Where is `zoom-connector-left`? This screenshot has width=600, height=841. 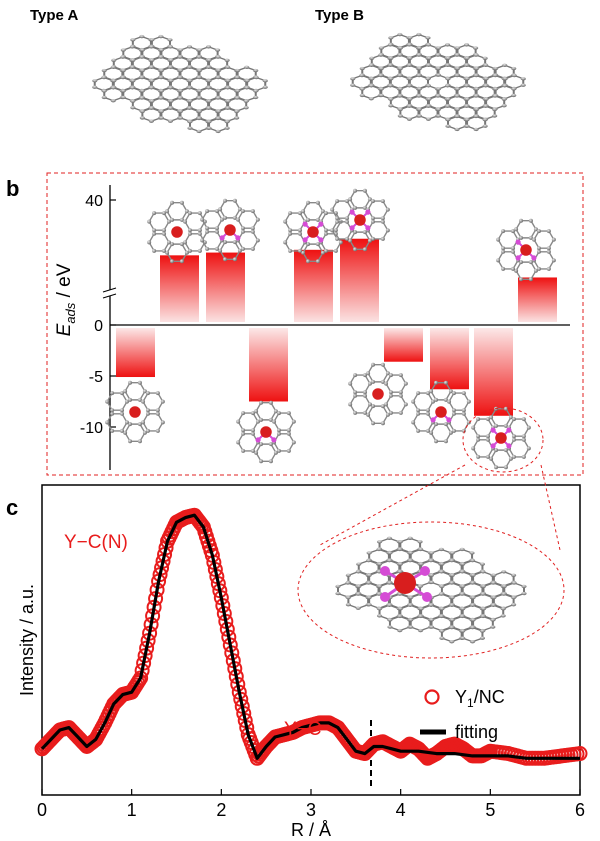
zoom-connector-left is located at coordinates (392, 505).